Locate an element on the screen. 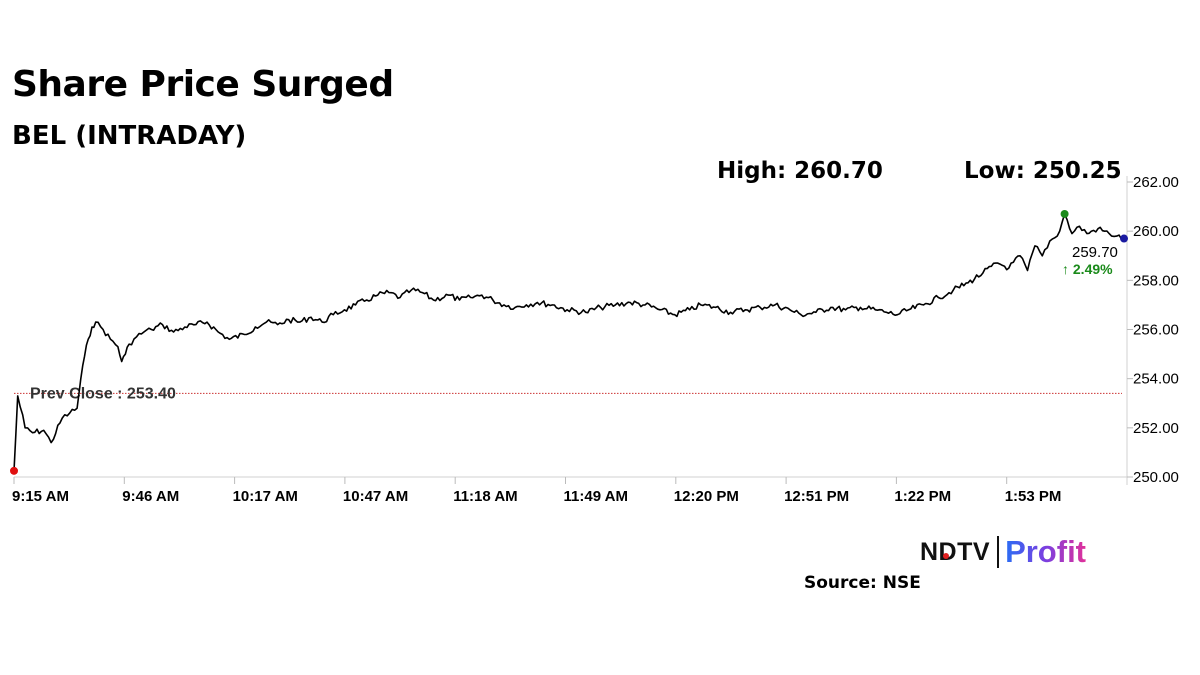  chart-title: Share Price Surged is located at coordinates (203, 84).